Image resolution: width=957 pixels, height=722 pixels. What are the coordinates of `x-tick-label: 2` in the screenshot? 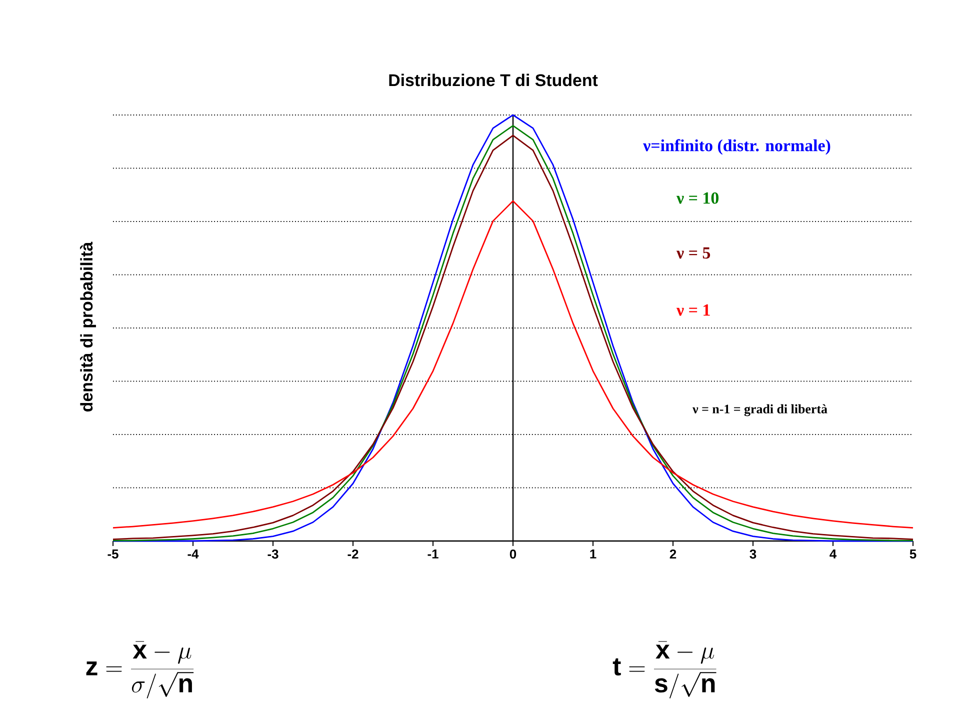 It's located at (673, 554).